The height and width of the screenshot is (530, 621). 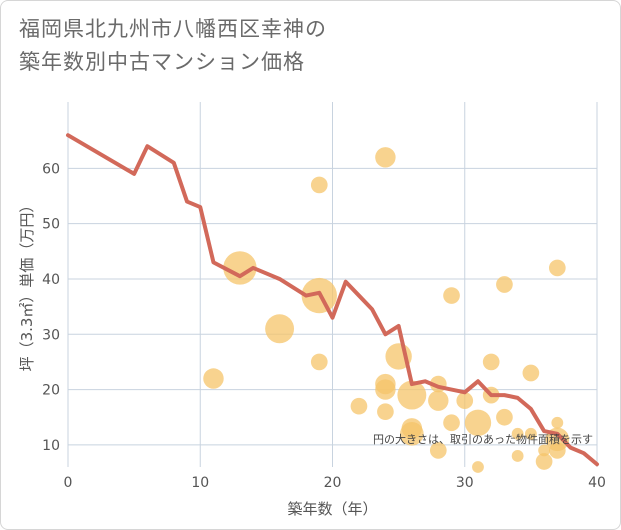 I want to click on x-tick-2: 20, so click(x=333, y=483).